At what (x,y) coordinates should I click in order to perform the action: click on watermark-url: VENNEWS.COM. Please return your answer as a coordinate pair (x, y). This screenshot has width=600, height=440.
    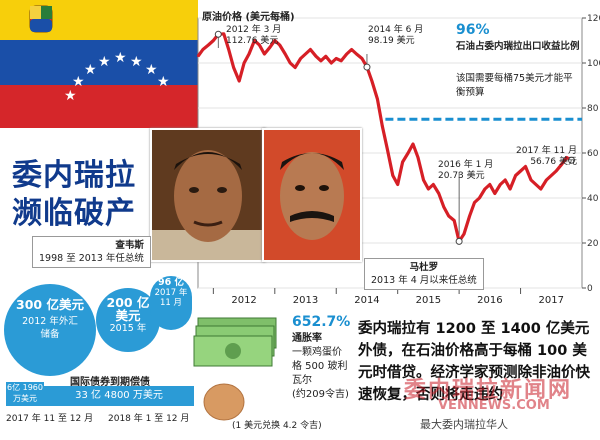
    Looking at the image, I should click on (494, 405).